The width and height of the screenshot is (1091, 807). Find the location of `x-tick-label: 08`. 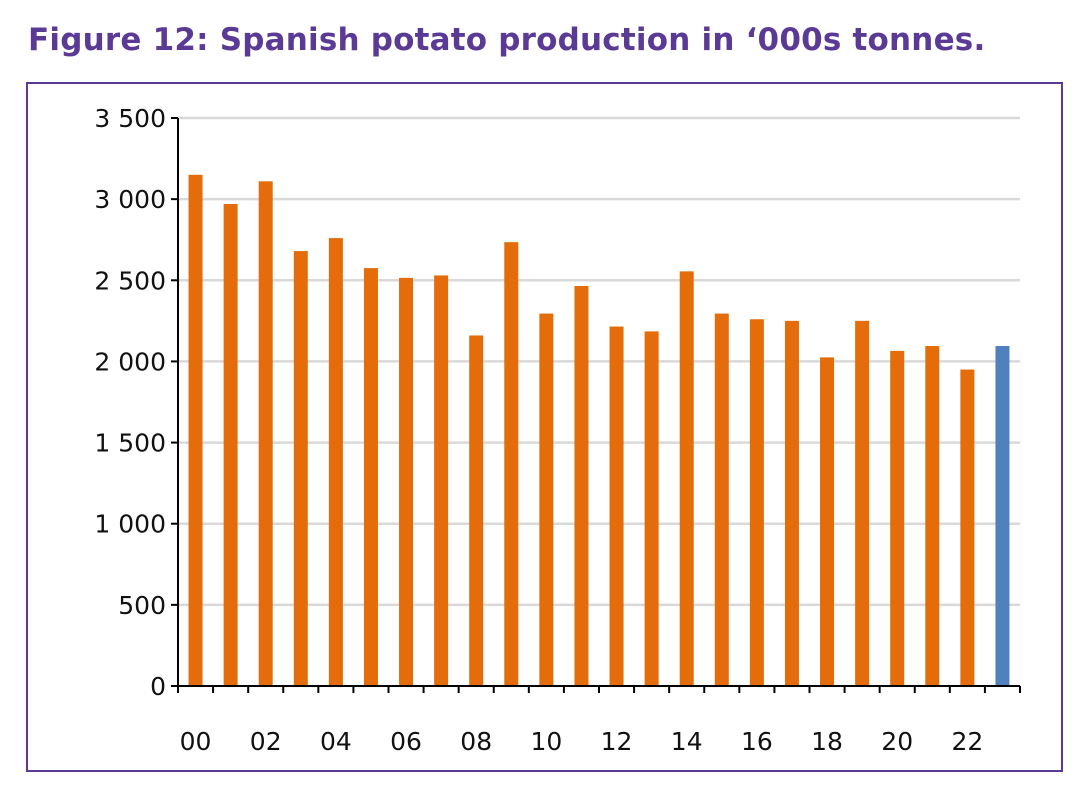

x-tick-label: 08 is located at coordinates (476, 741).